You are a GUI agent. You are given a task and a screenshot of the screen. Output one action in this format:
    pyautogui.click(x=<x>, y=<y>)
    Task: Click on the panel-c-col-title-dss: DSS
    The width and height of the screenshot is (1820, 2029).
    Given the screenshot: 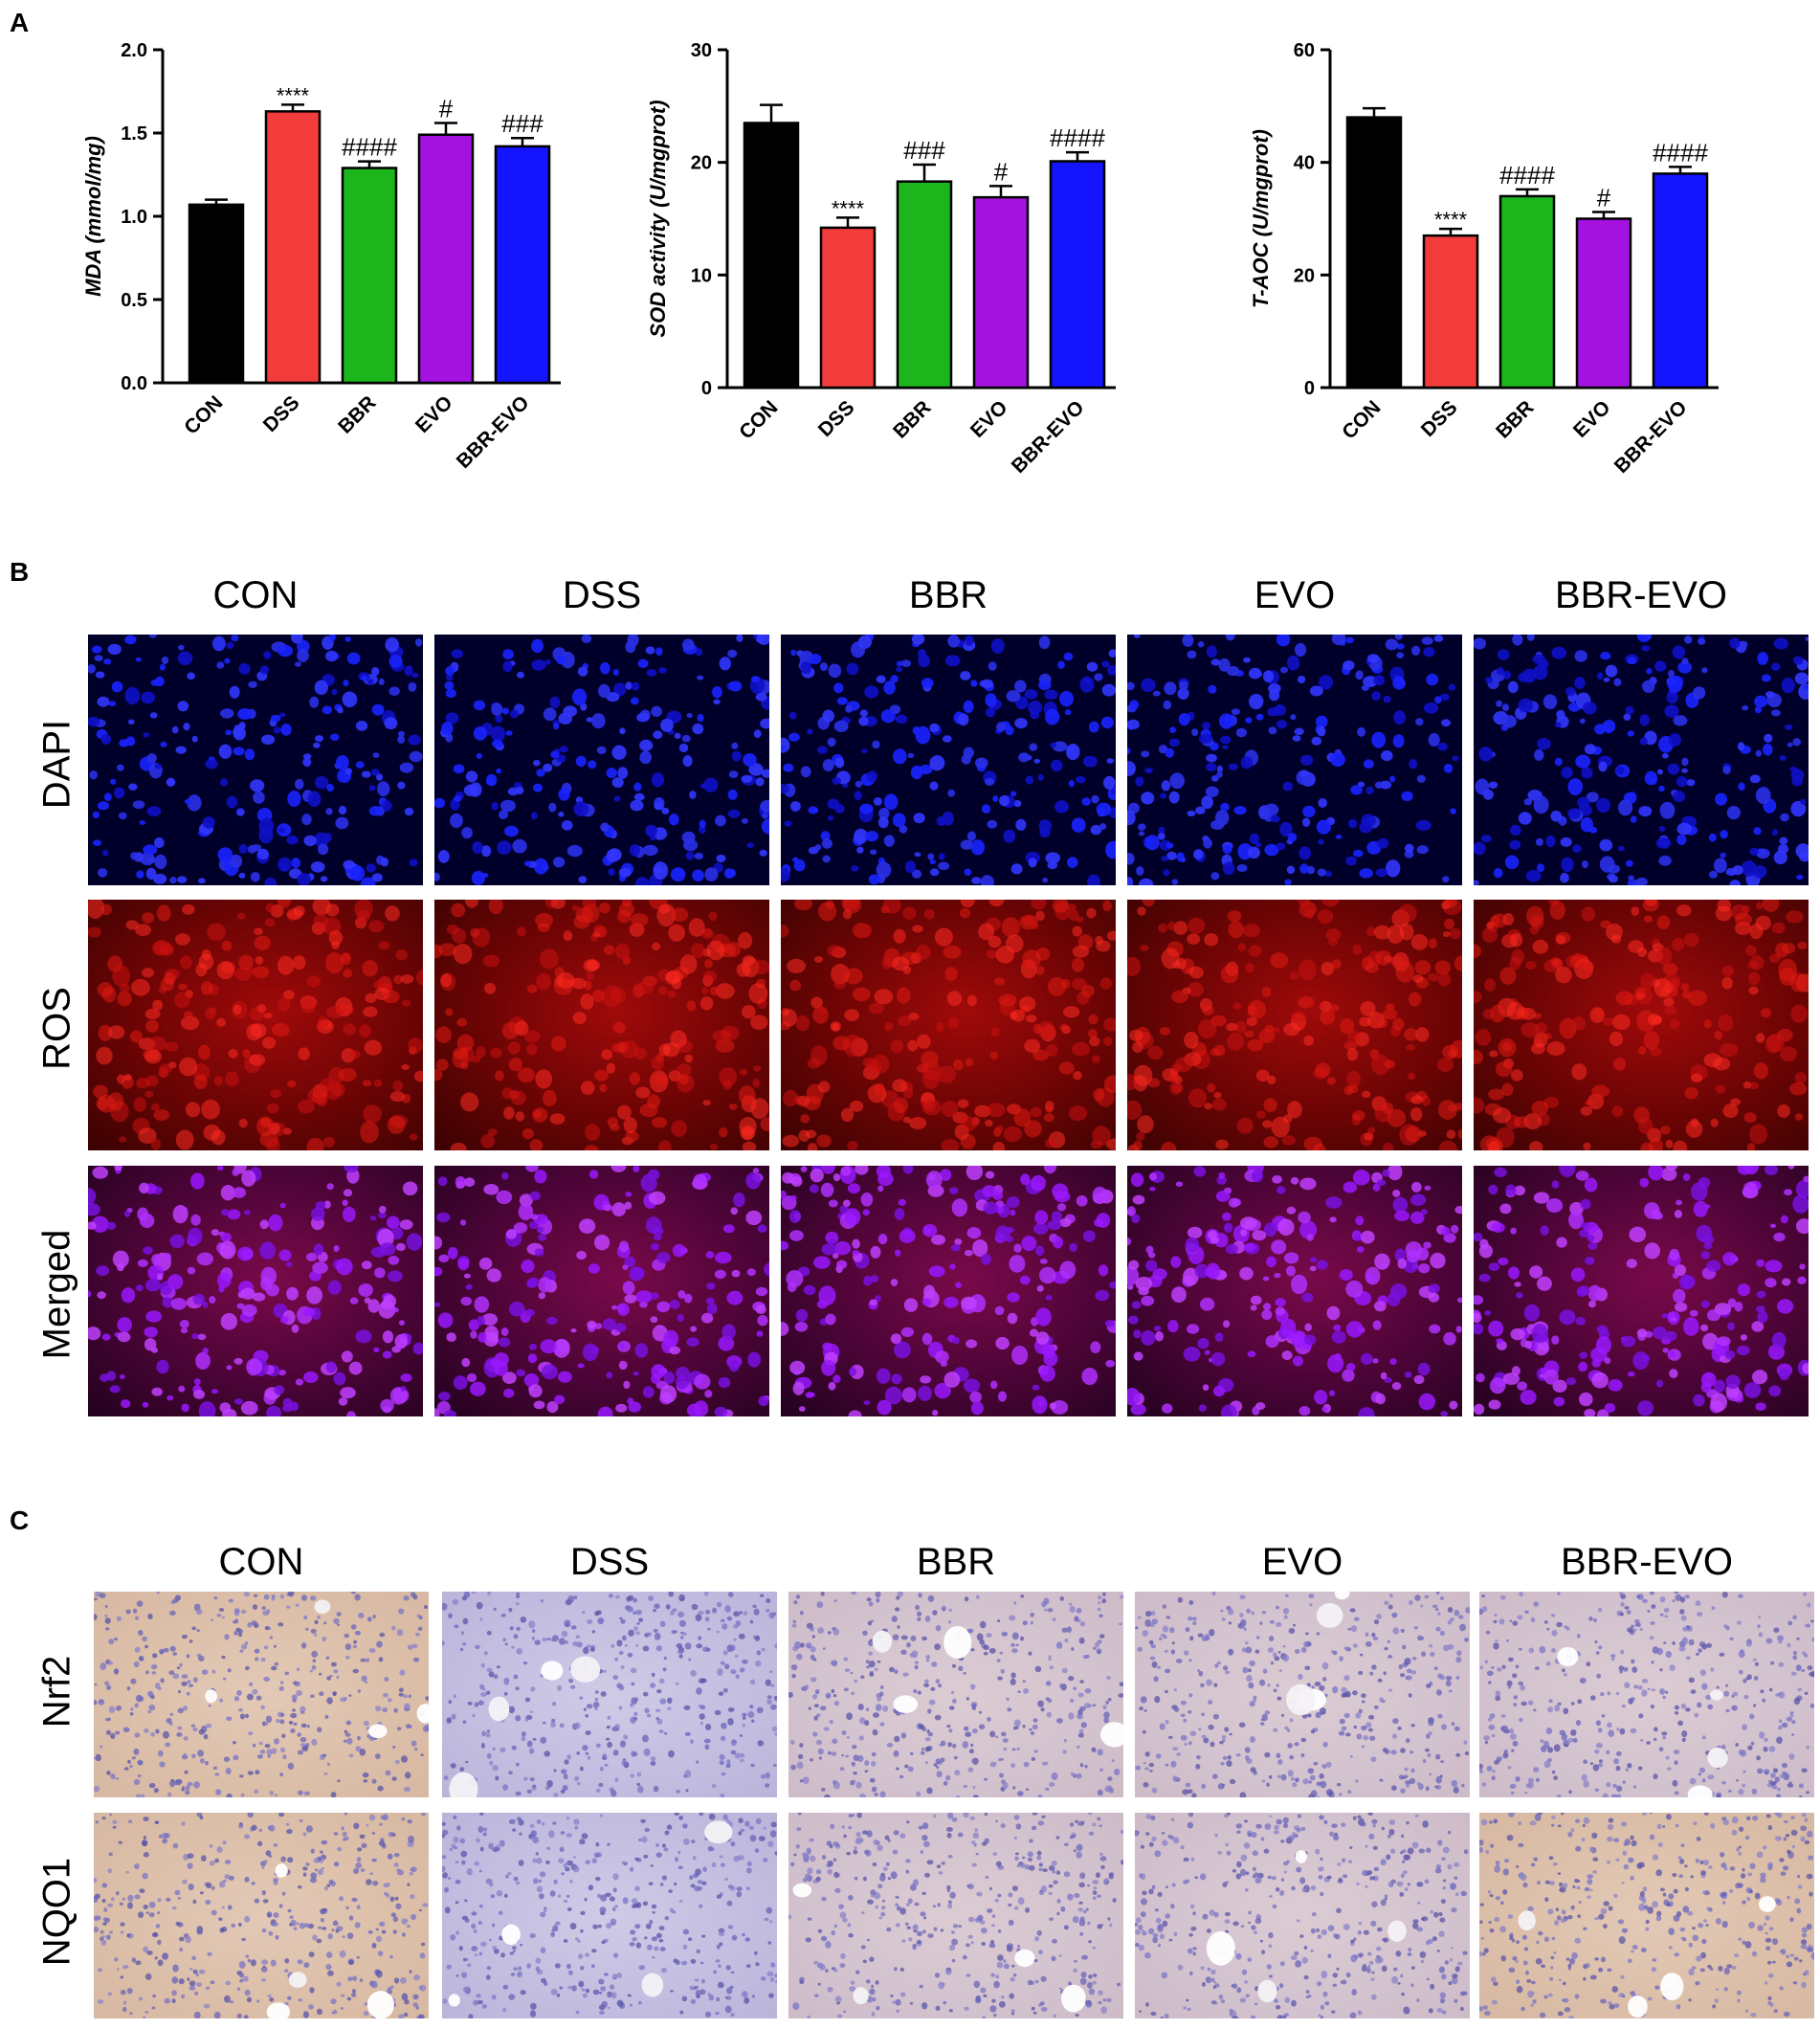 What is the action you would take?
    pyautogui.click(x=609, y=1562)
    